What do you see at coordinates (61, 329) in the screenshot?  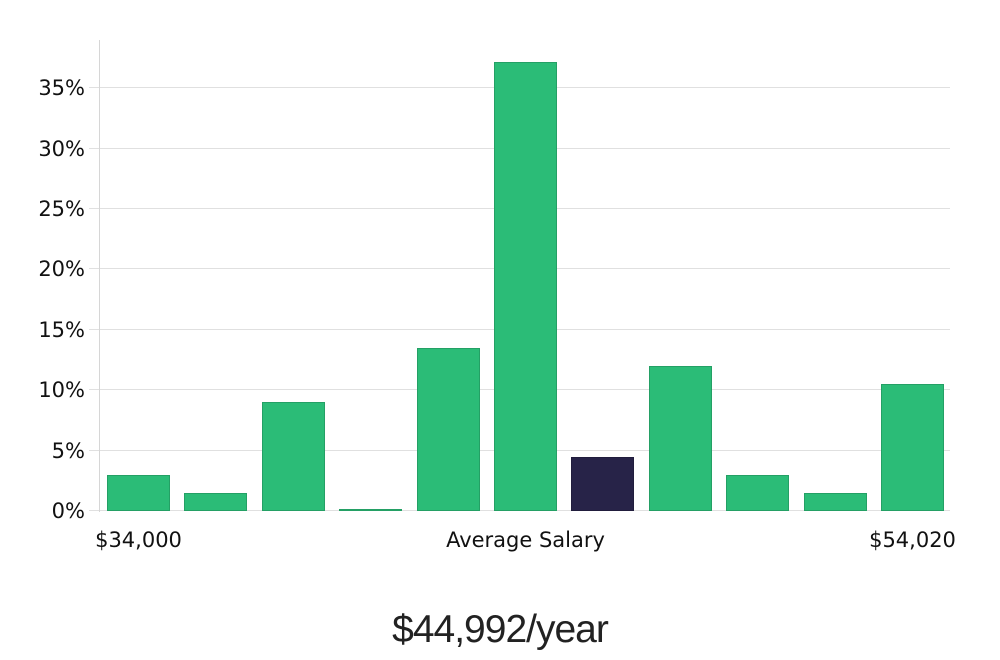 I see `y-tick-label: 15%` at bounding box center [61, 329].